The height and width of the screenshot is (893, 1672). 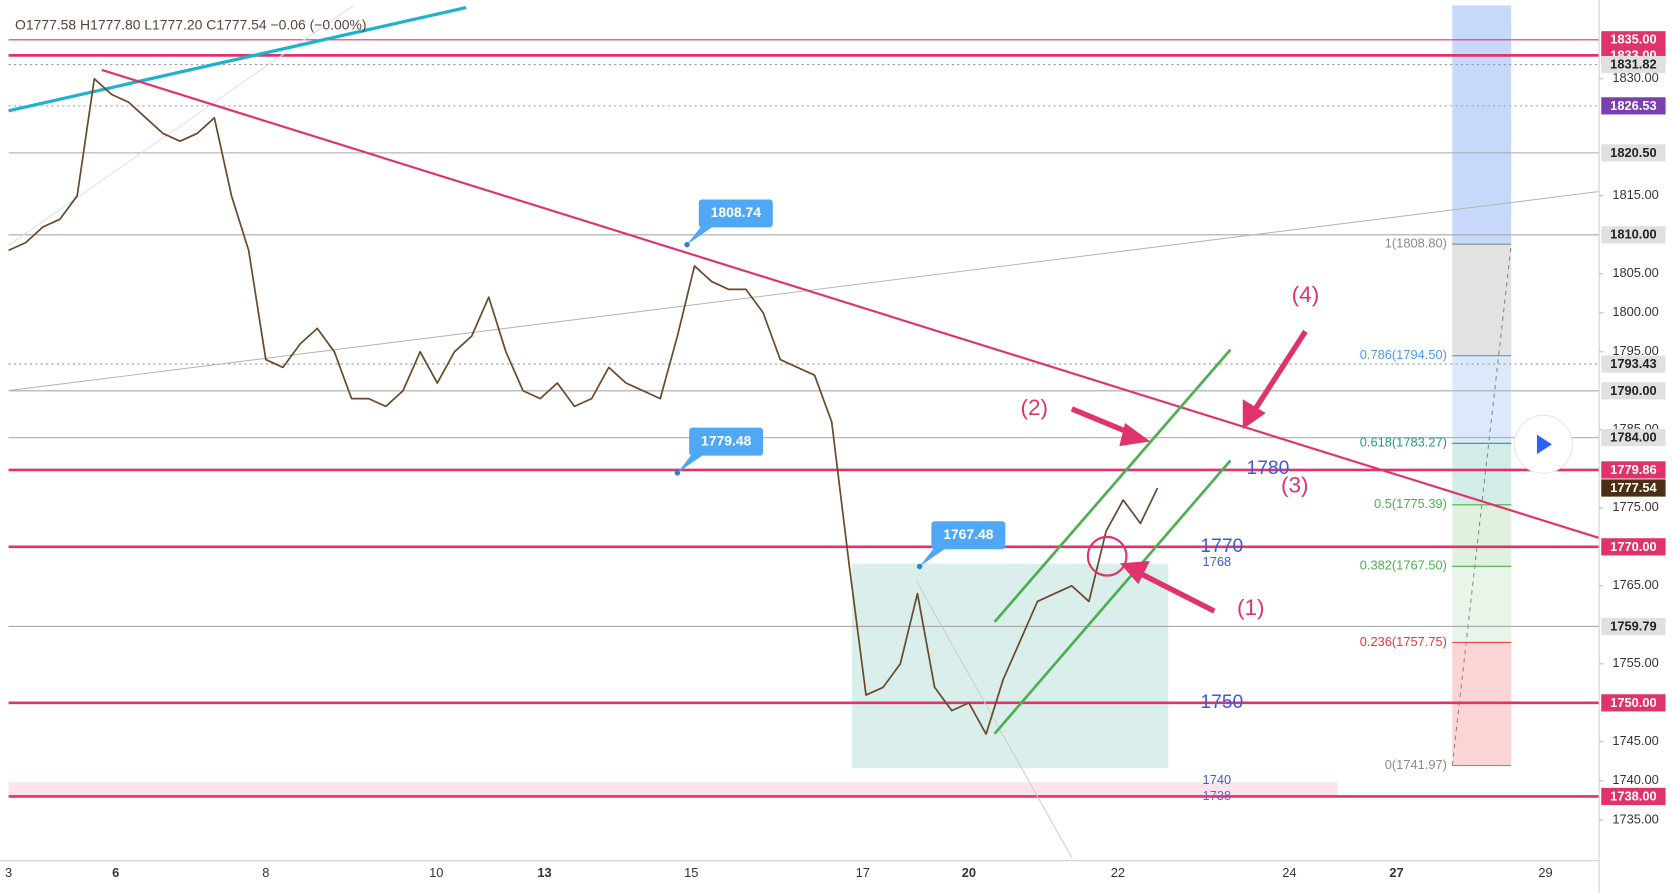 I want to click on x-tick-label: 29, so click(x=1545, y=872).